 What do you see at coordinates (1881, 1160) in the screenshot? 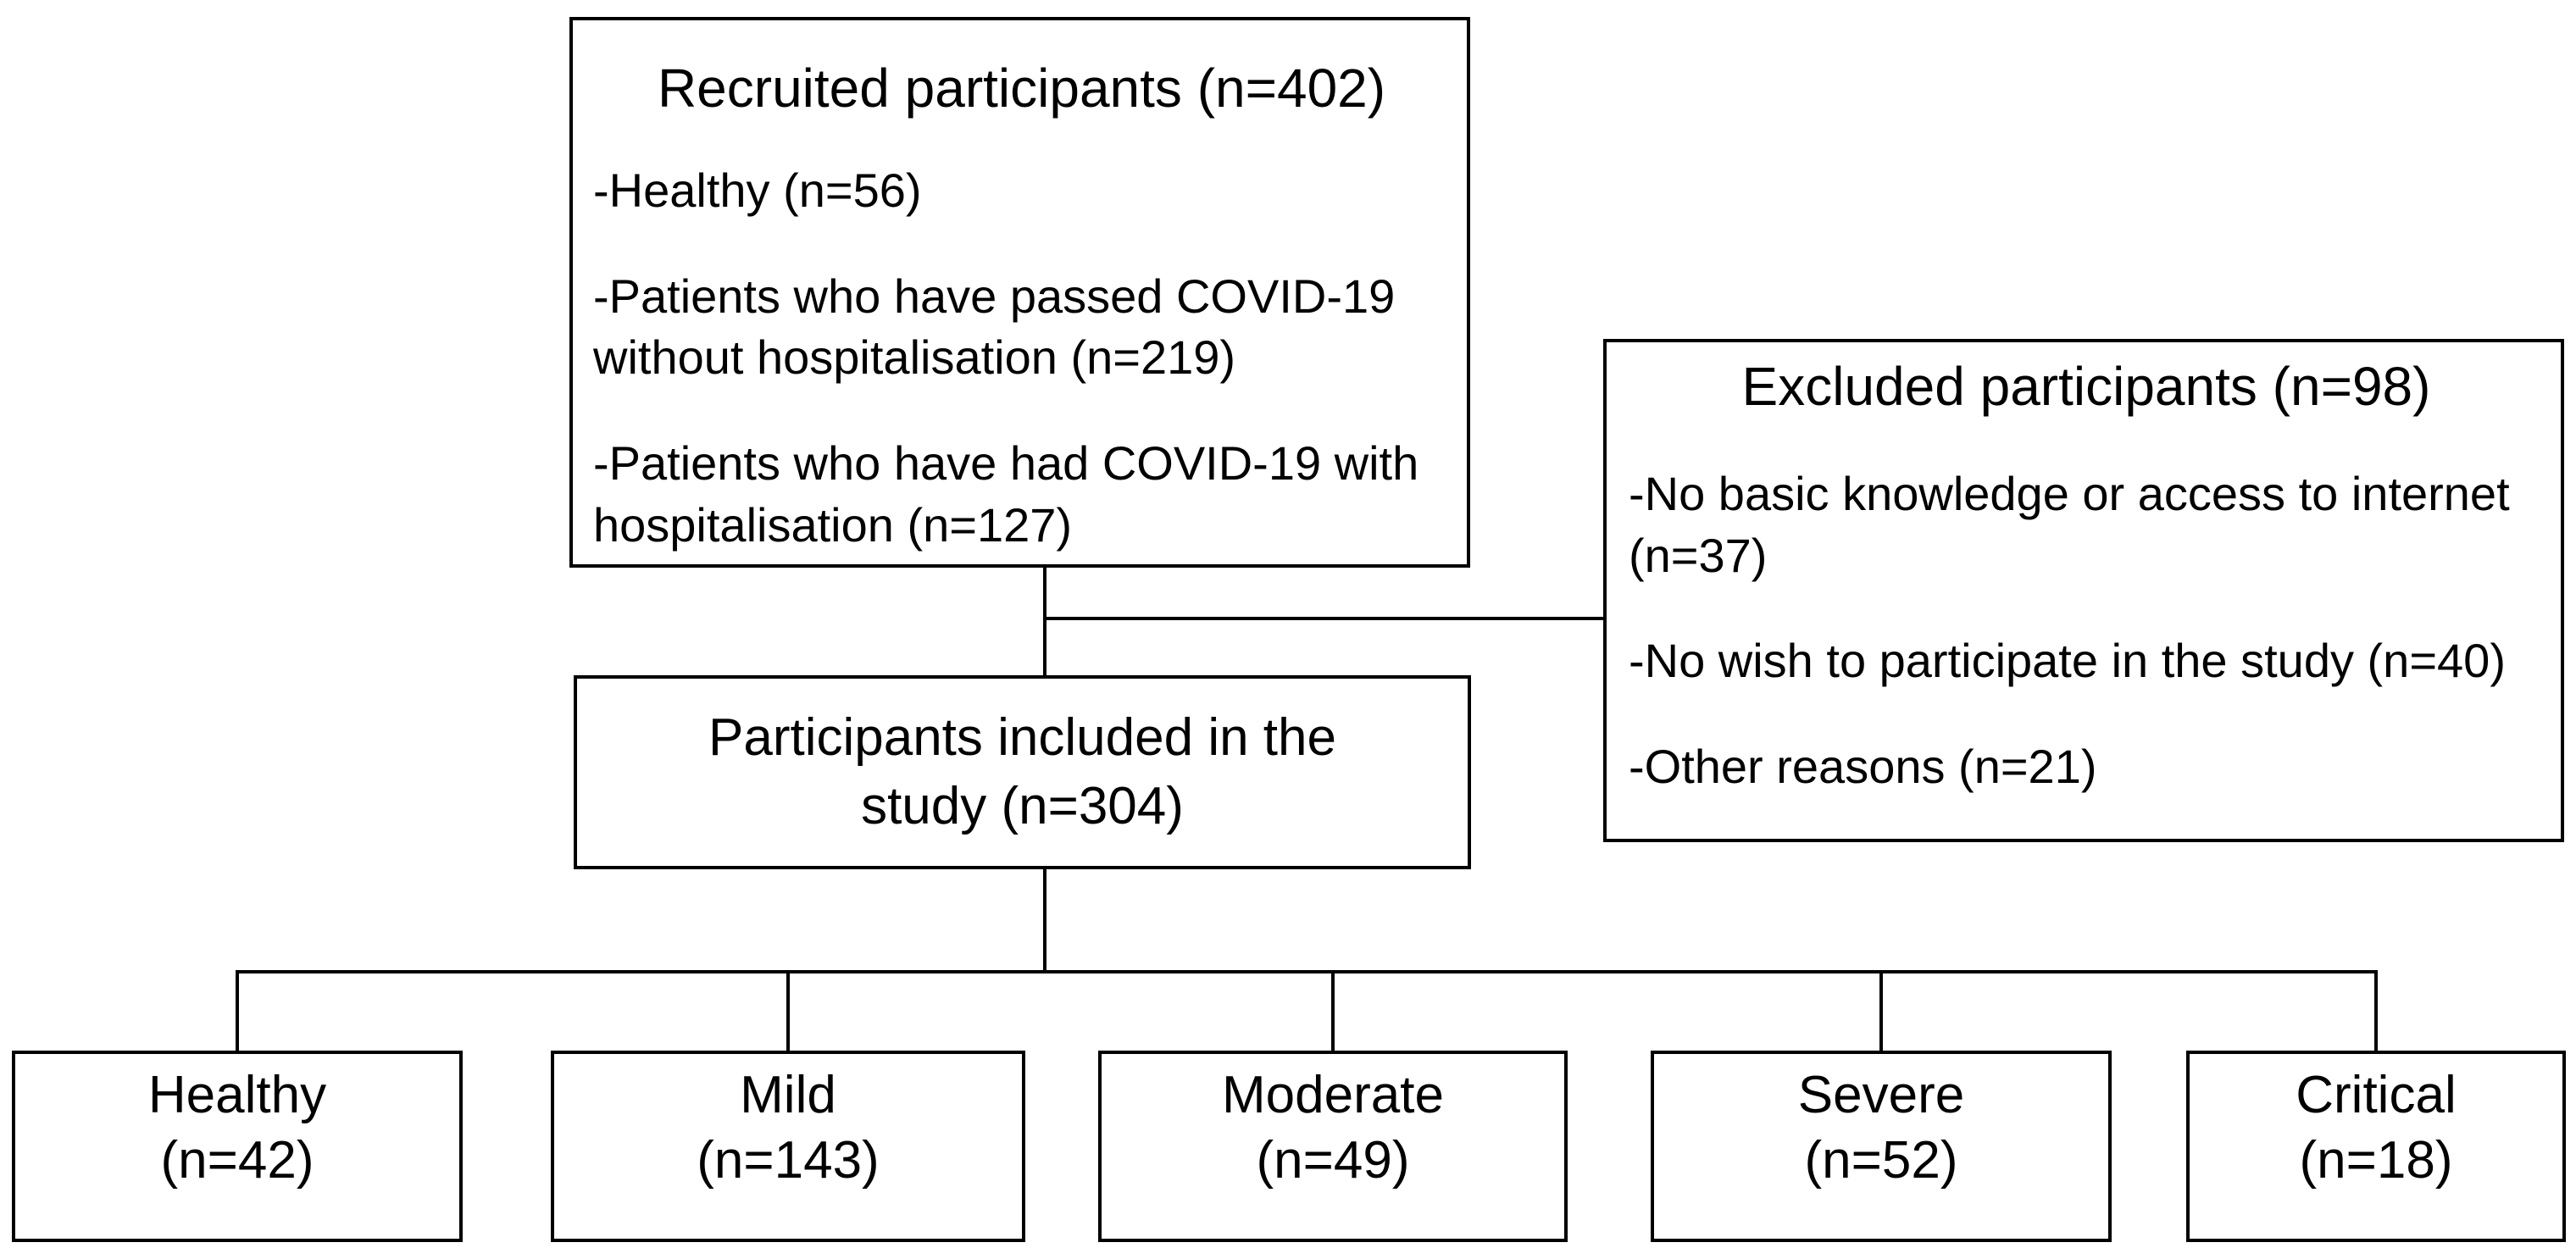
I see `severity-count: (n=52)` at bounding box center [1881, 1160].